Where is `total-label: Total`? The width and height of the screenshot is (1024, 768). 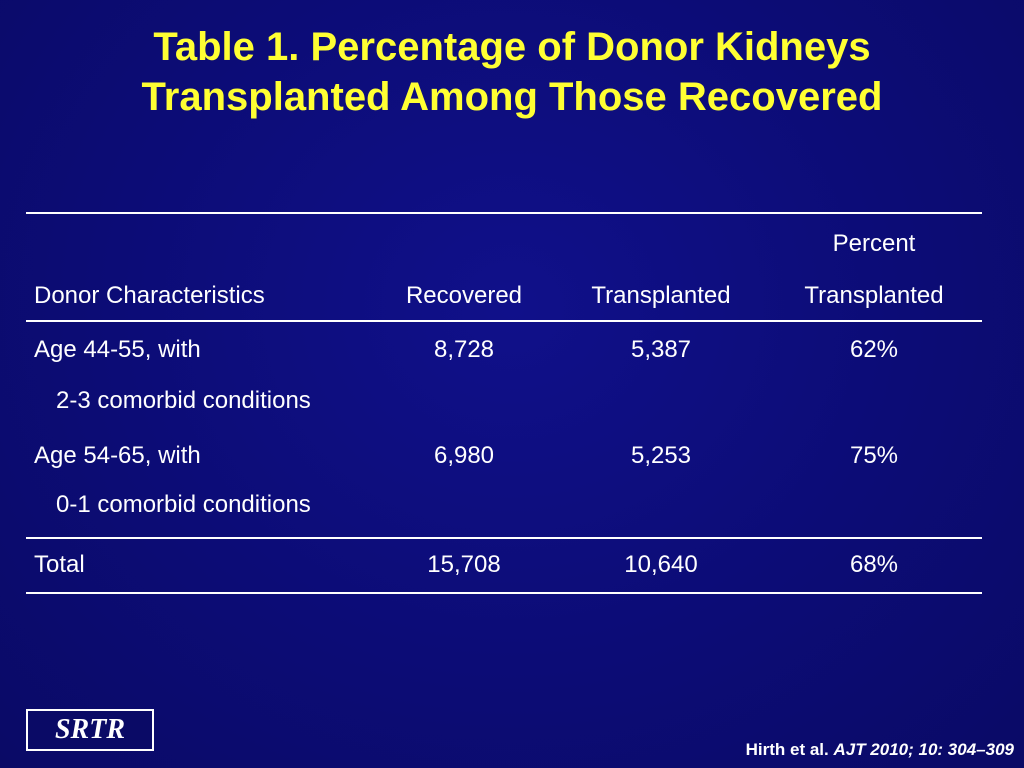
total-label: Total is located at coordinates (59, 564).